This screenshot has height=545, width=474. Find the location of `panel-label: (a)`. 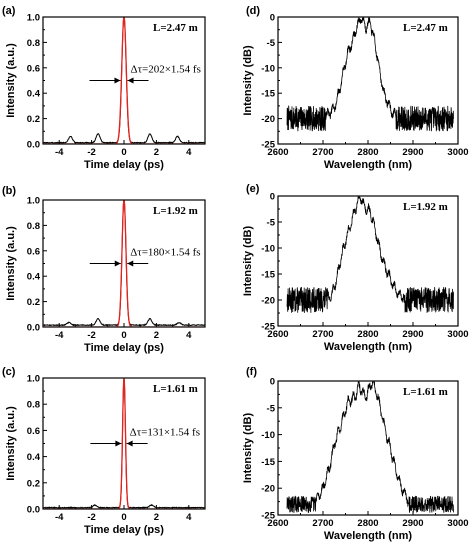

panel-label: (a) is located at coordinates (9, 11).